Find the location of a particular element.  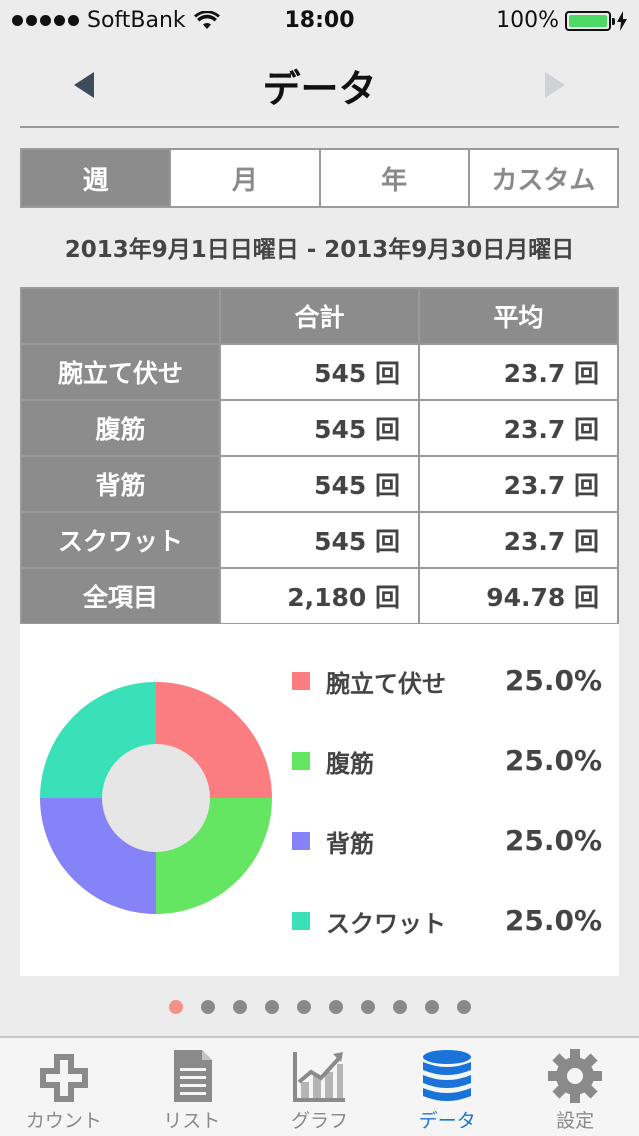

navigation-bar: データ is located at coordinates (319, 84).